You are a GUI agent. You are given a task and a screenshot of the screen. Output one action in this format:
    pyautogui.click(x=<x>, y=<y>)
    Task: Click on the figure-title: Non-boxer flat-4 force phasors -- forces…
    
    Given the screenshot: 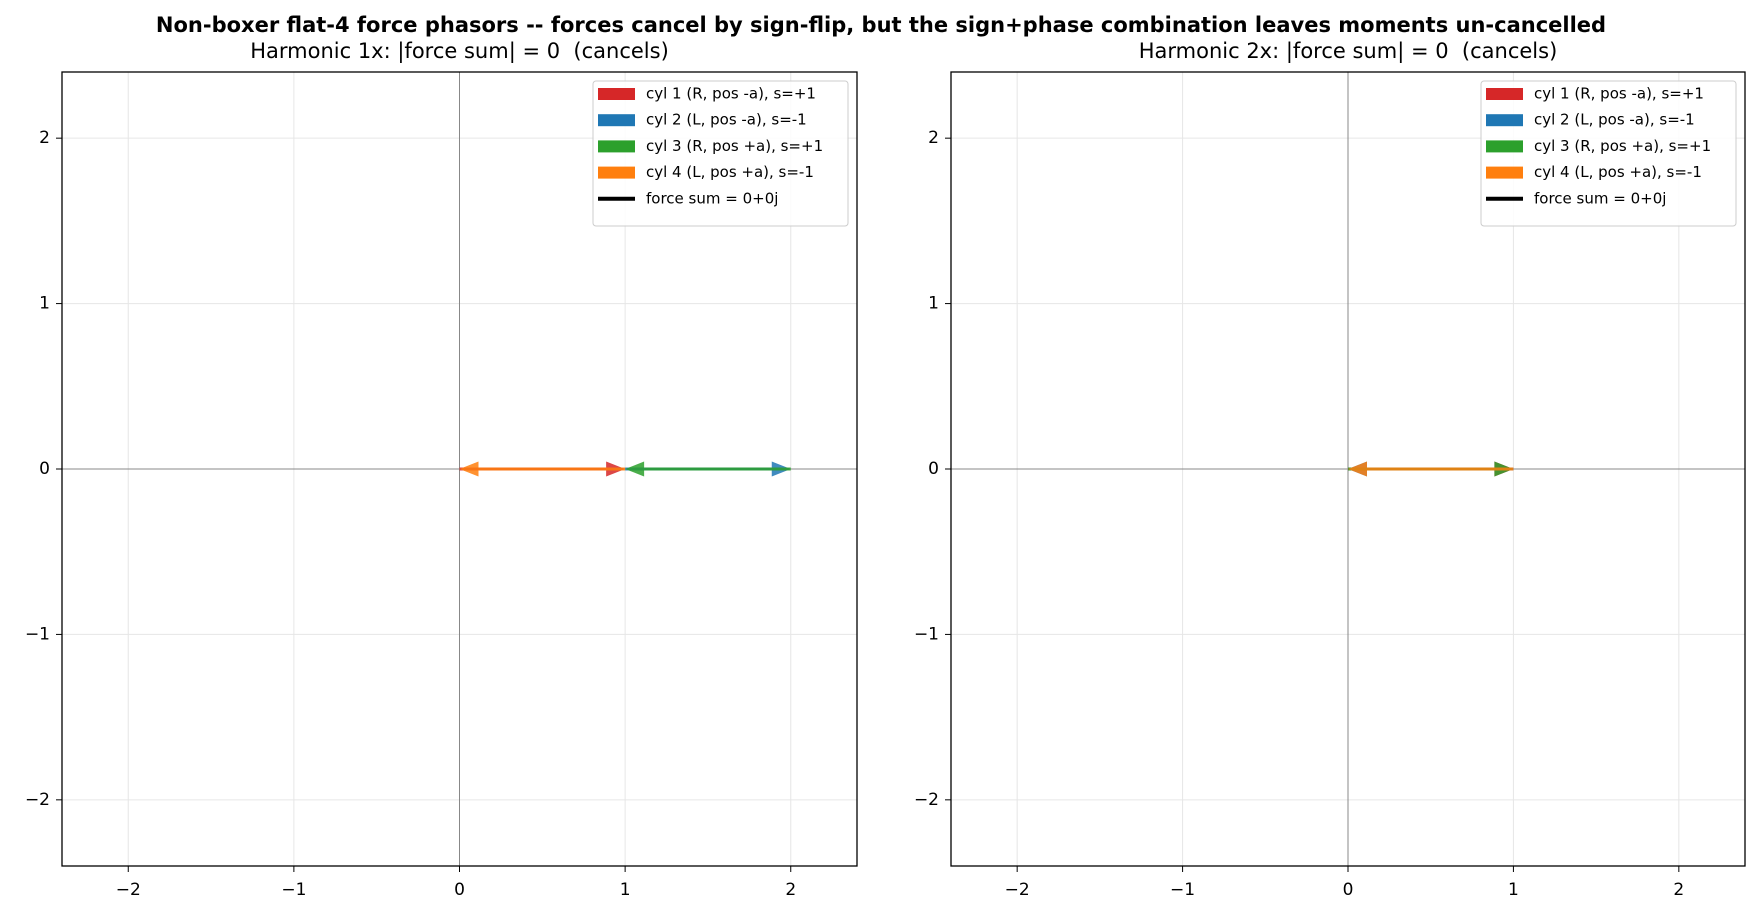 What is the action you would take?
    pyautogui.click(x=881, y=25)
    